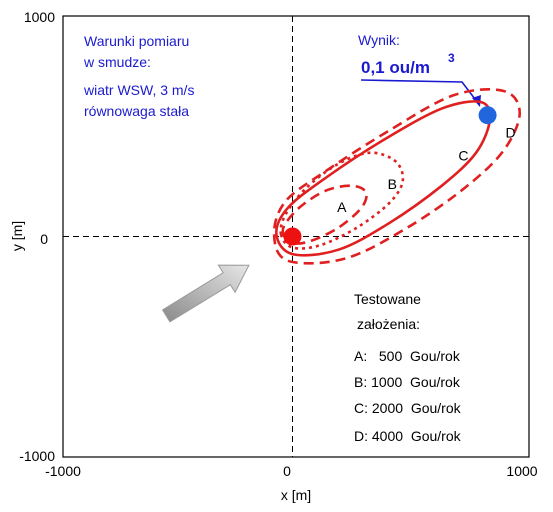 This screenshot has width=553, height=512. I want to click on conditions-title: Warunki pomiaru, so click(136, 41).